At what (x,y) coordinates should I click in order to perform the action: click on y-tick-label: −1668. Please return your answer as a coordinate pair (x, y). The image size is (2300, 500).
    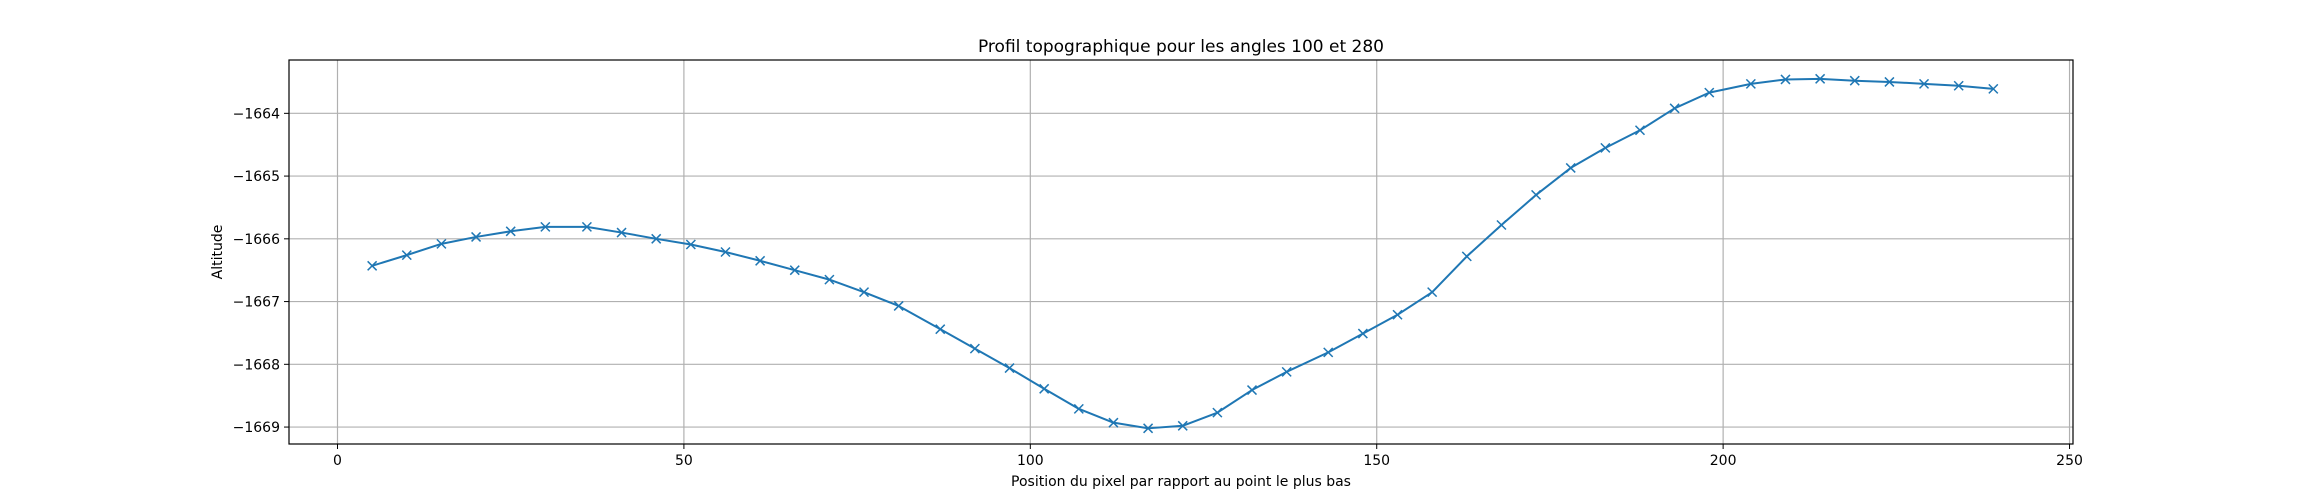
    Looking at the image, I should click on (256, 365).